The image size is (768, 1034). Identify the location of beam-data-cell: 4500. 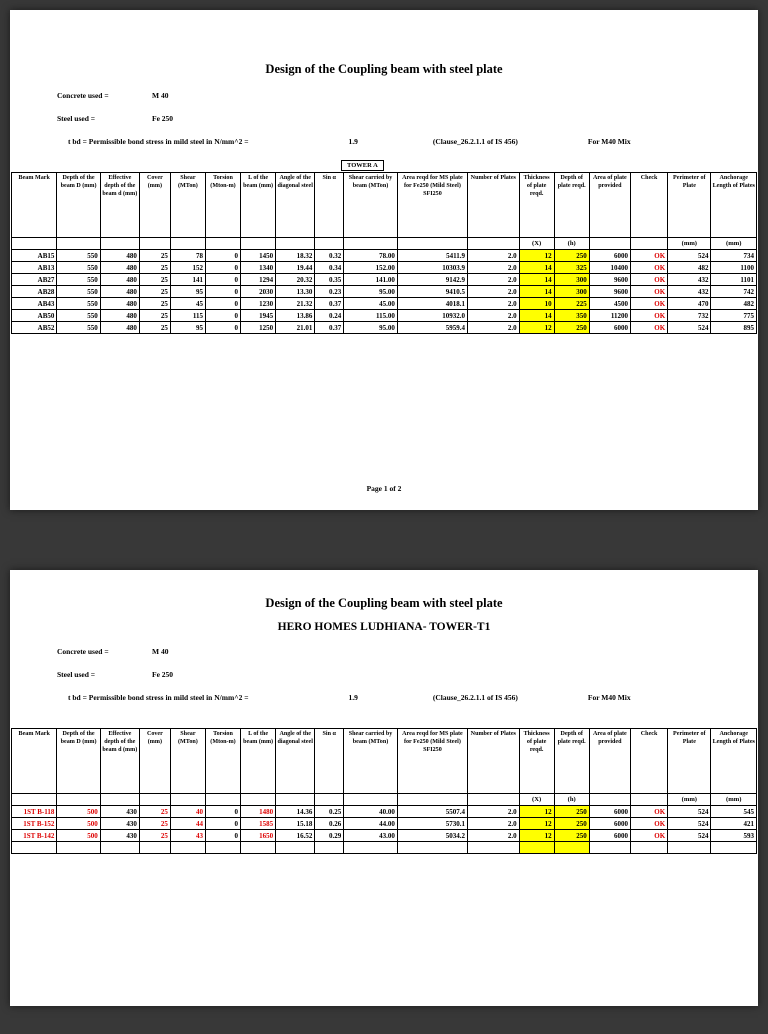
(610, 303).